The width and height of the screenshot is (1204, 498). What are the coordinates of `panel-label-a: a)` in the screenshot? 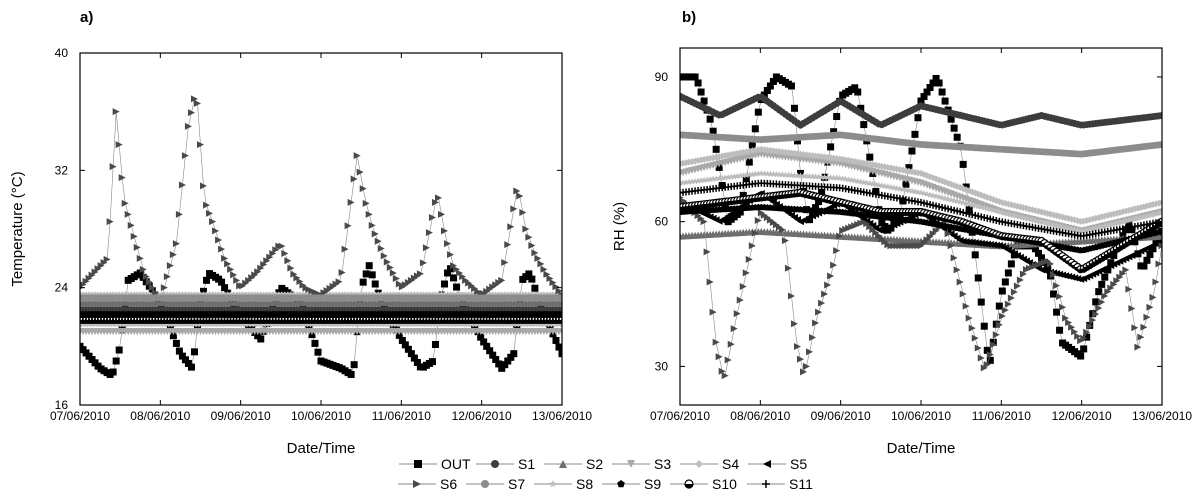 It's located at (86, 17).